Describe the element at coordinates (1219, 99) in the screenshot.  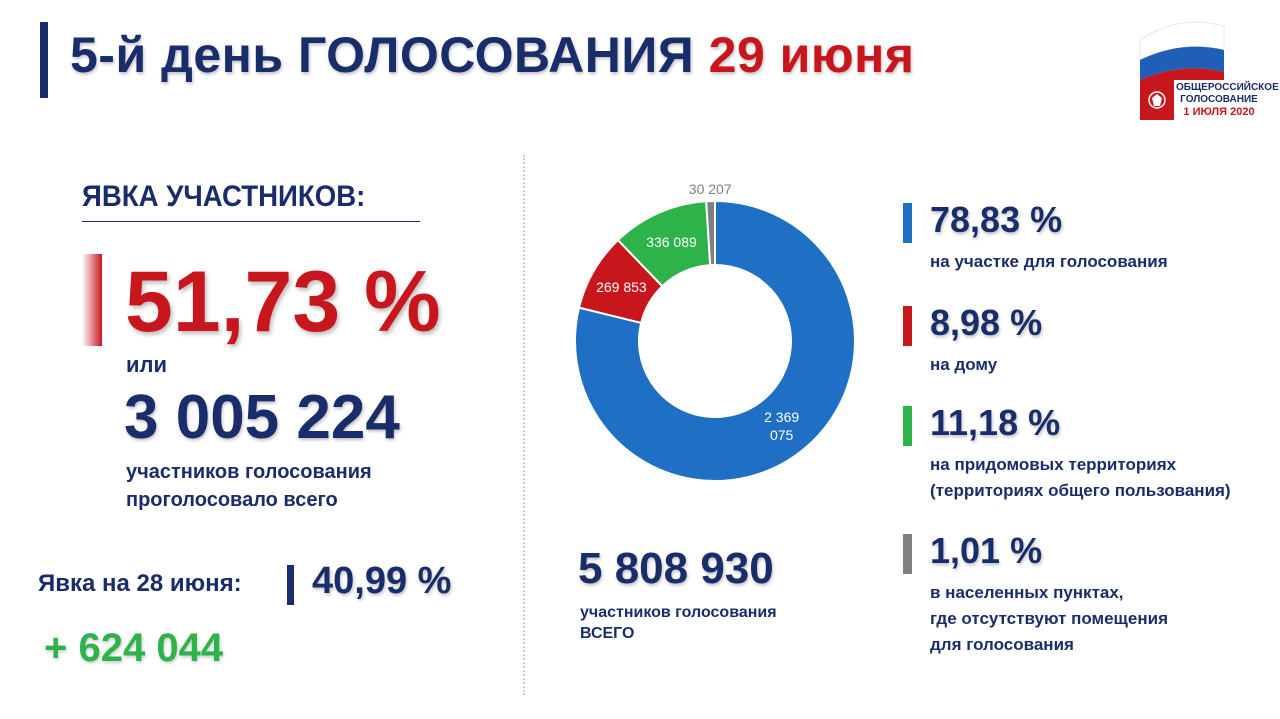
I see `logo-line-2: ГОЛОСОВАНИЕ` at that location.